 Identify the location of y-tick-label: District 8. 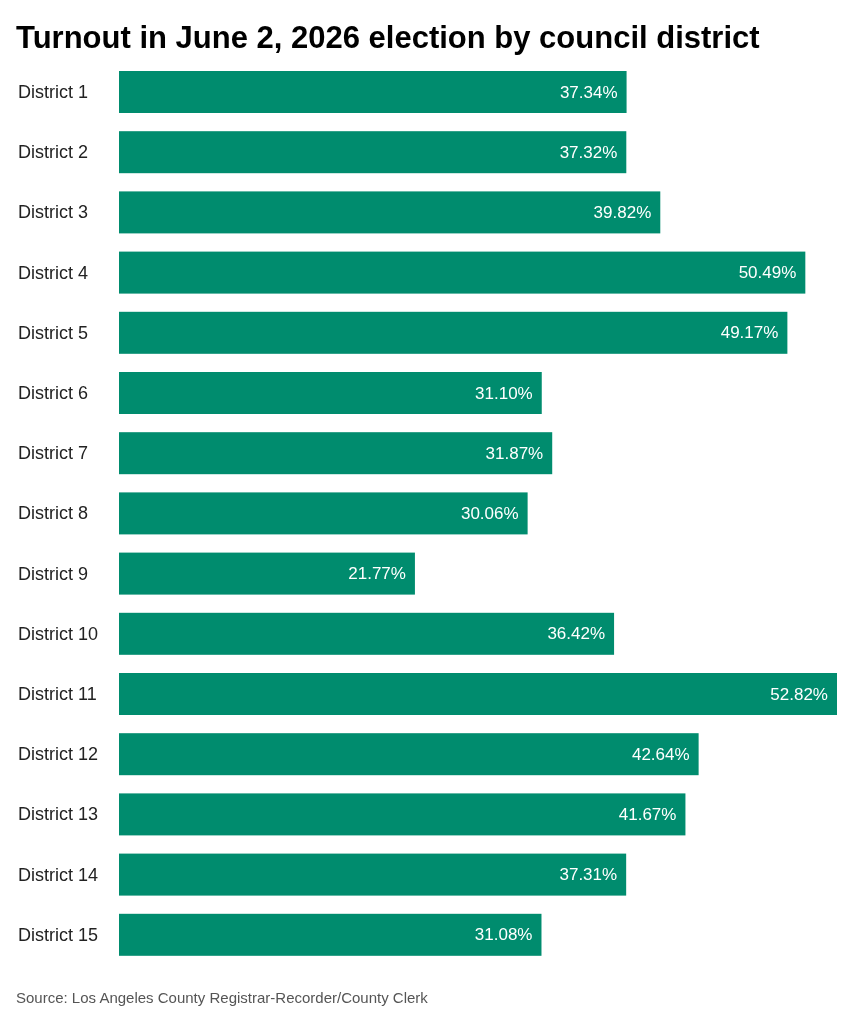
(53, 513).